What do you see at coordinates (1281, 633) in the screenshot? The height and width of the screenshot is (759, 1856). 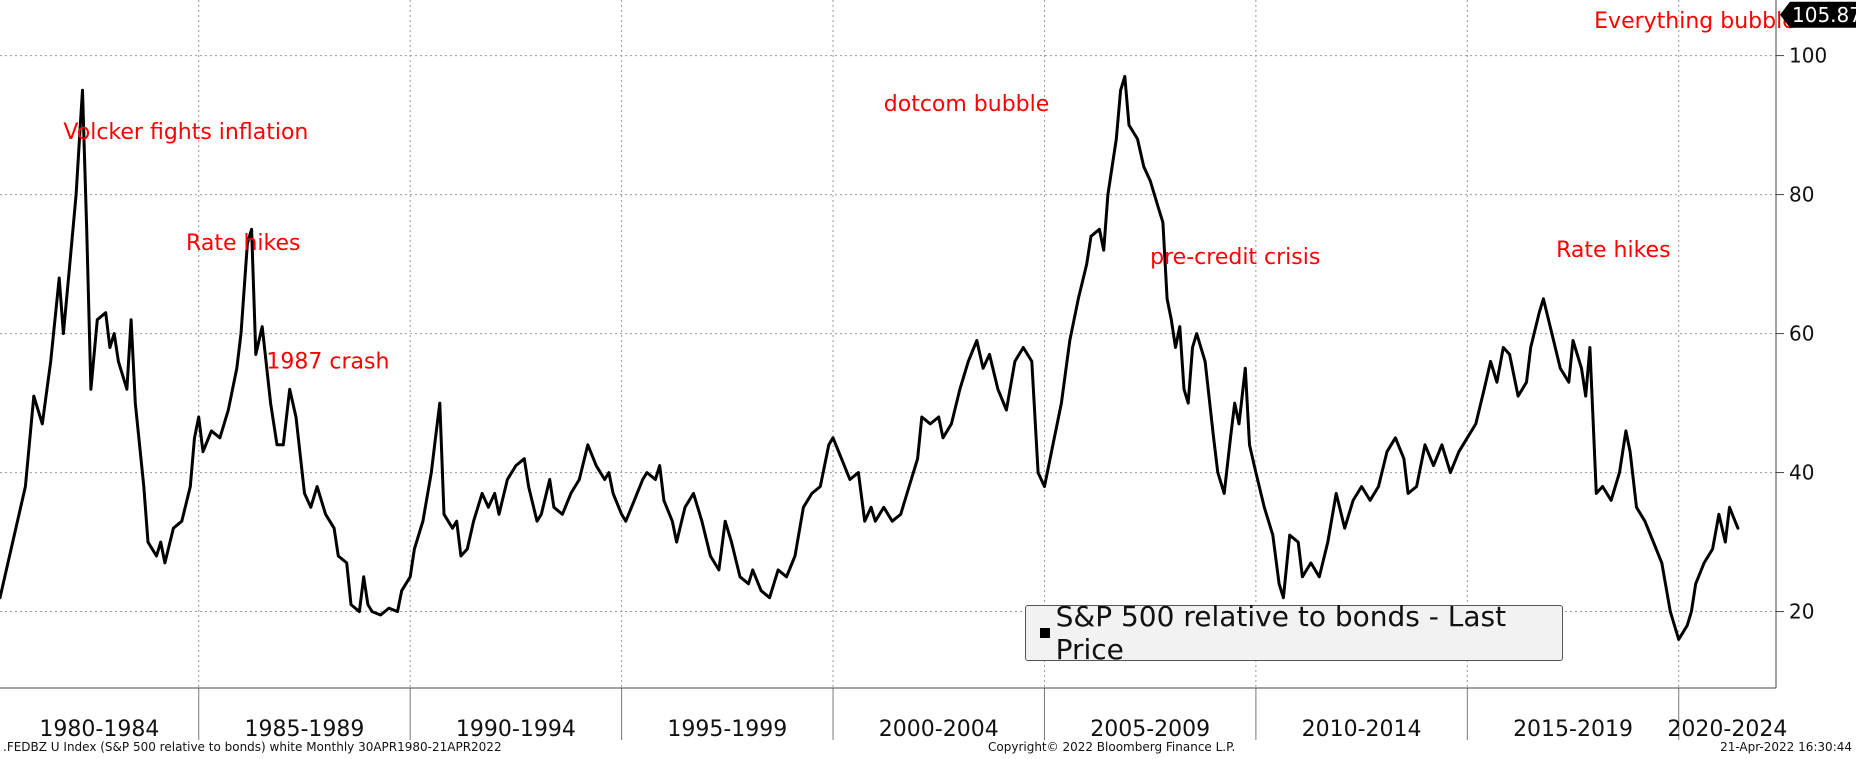 I see `legend-label: S&P 500 relative to bonds - Last Price` at bounding box center [1281, 633].